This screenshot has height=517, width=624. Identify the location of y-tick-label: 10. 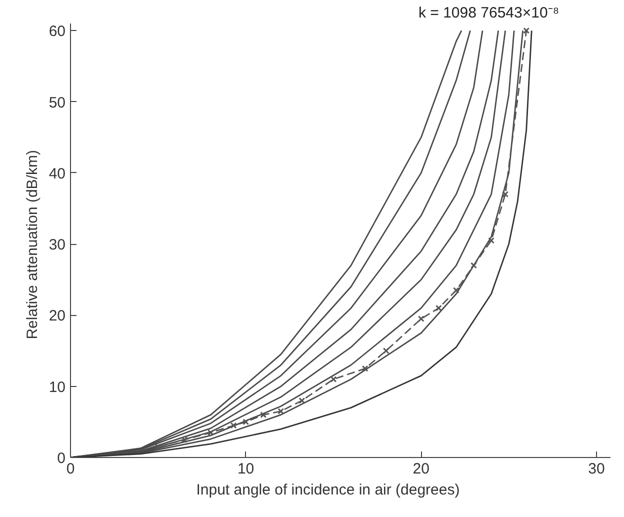
(57, 387).